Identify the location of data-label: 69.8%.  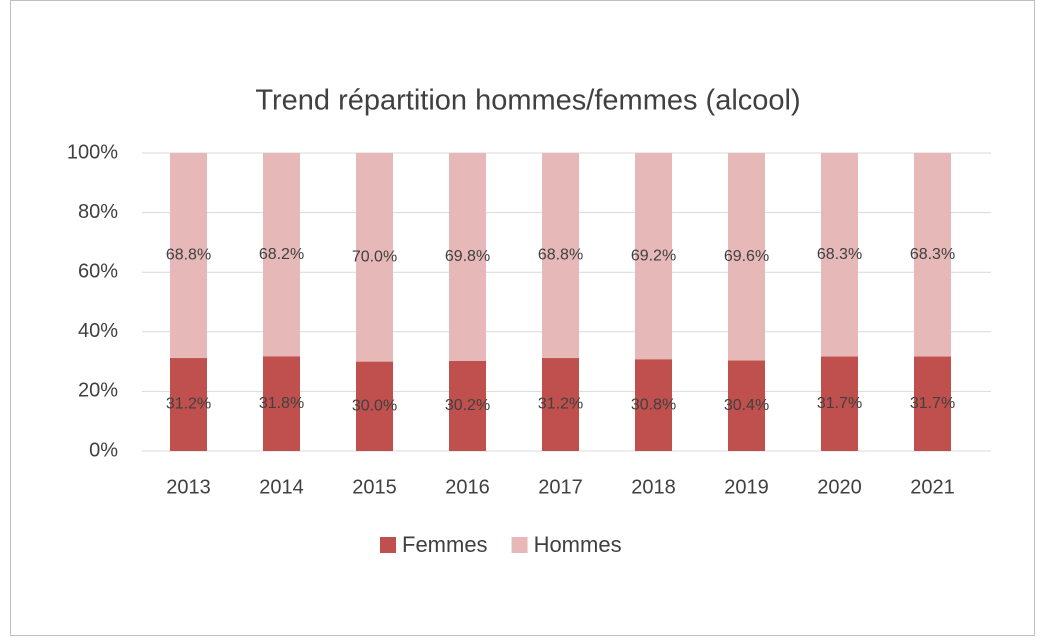
(467, 256).